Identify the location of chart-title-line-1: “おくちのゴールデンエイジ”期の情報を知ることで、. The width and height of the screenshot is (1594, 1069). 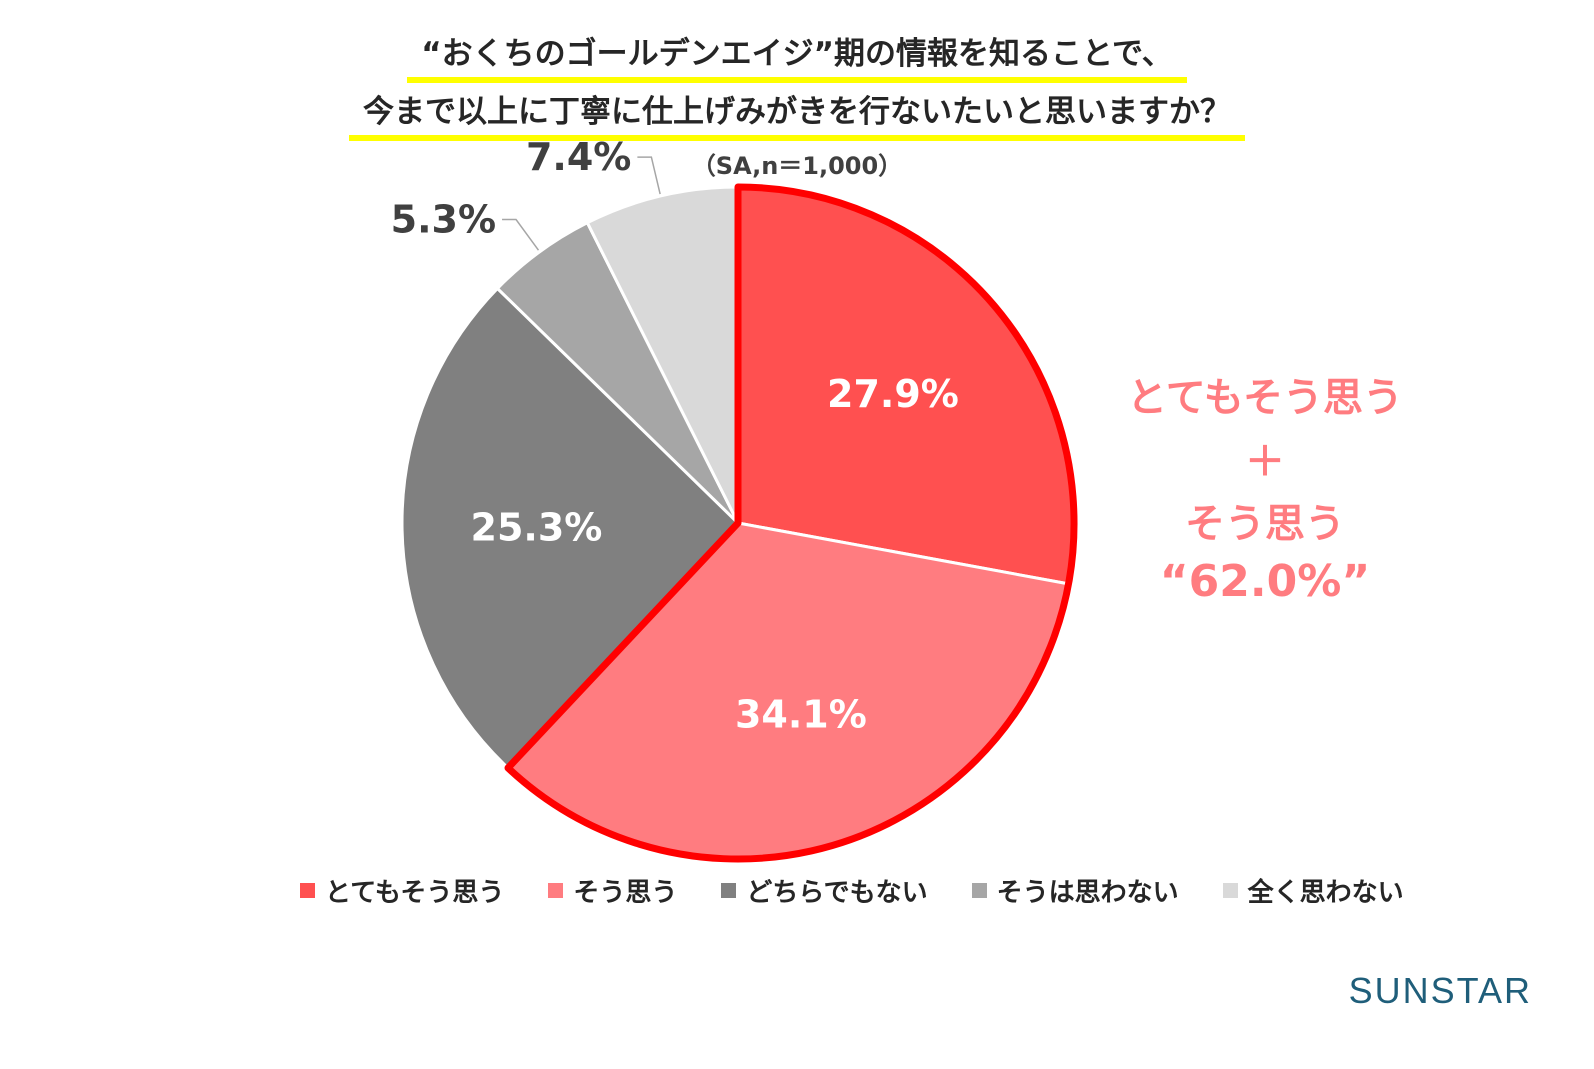
(797, 55).